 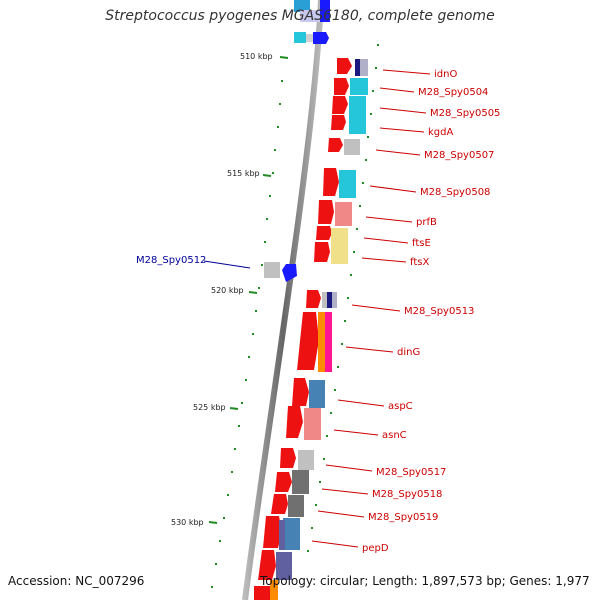 What do you see at coordinates (171, 260) in the screenshot?
I see `svg-text: M28_Spy0512` at bounding box center [171, 260].